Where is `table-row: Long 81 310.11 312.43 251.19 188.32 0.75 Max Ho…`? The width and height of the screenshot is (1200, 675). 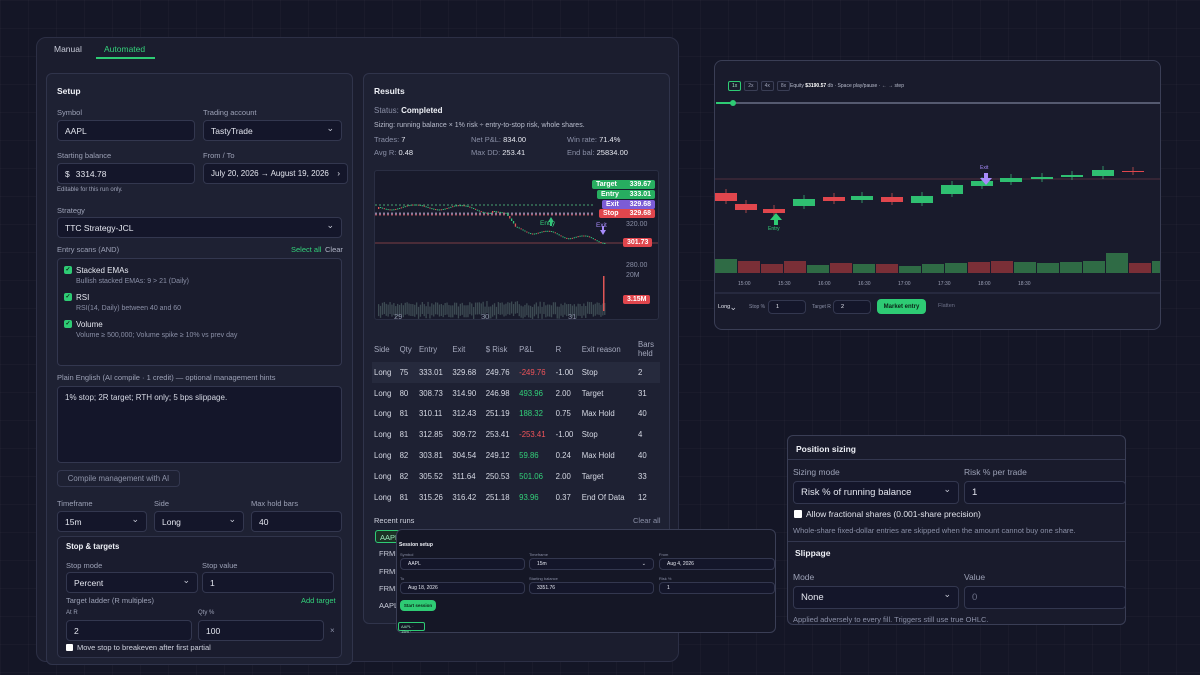
table-row: Long 81 310.11 312.43 251.19 188.32 0.75 Max Ho… is located at coordinates (516, 414).